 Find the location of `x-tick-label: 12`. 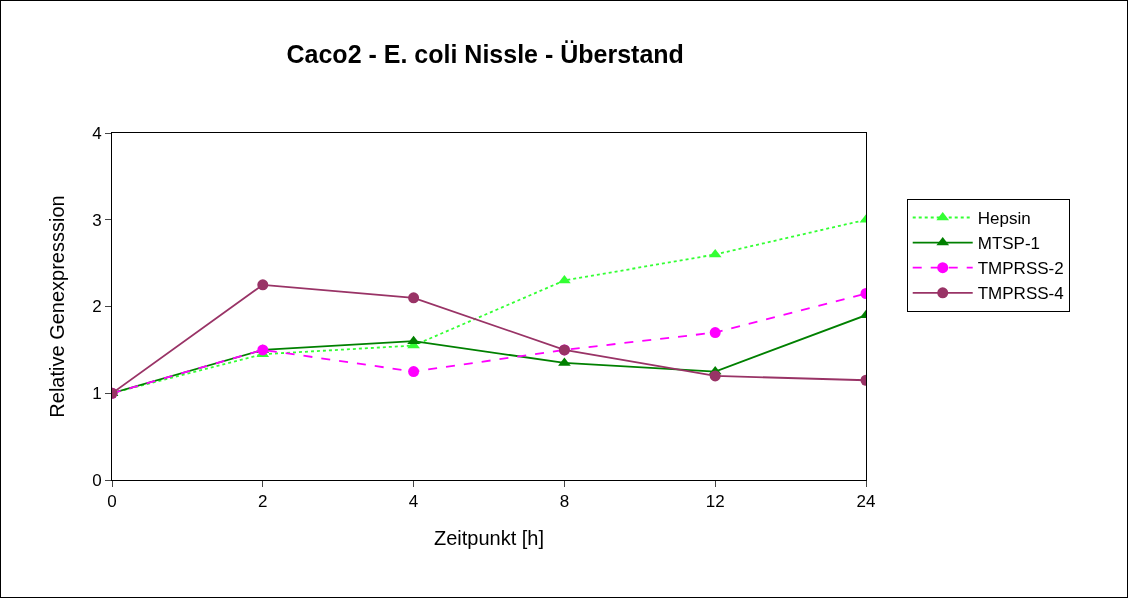

x-tick-label: 12 is located at coordinates (715, 502).